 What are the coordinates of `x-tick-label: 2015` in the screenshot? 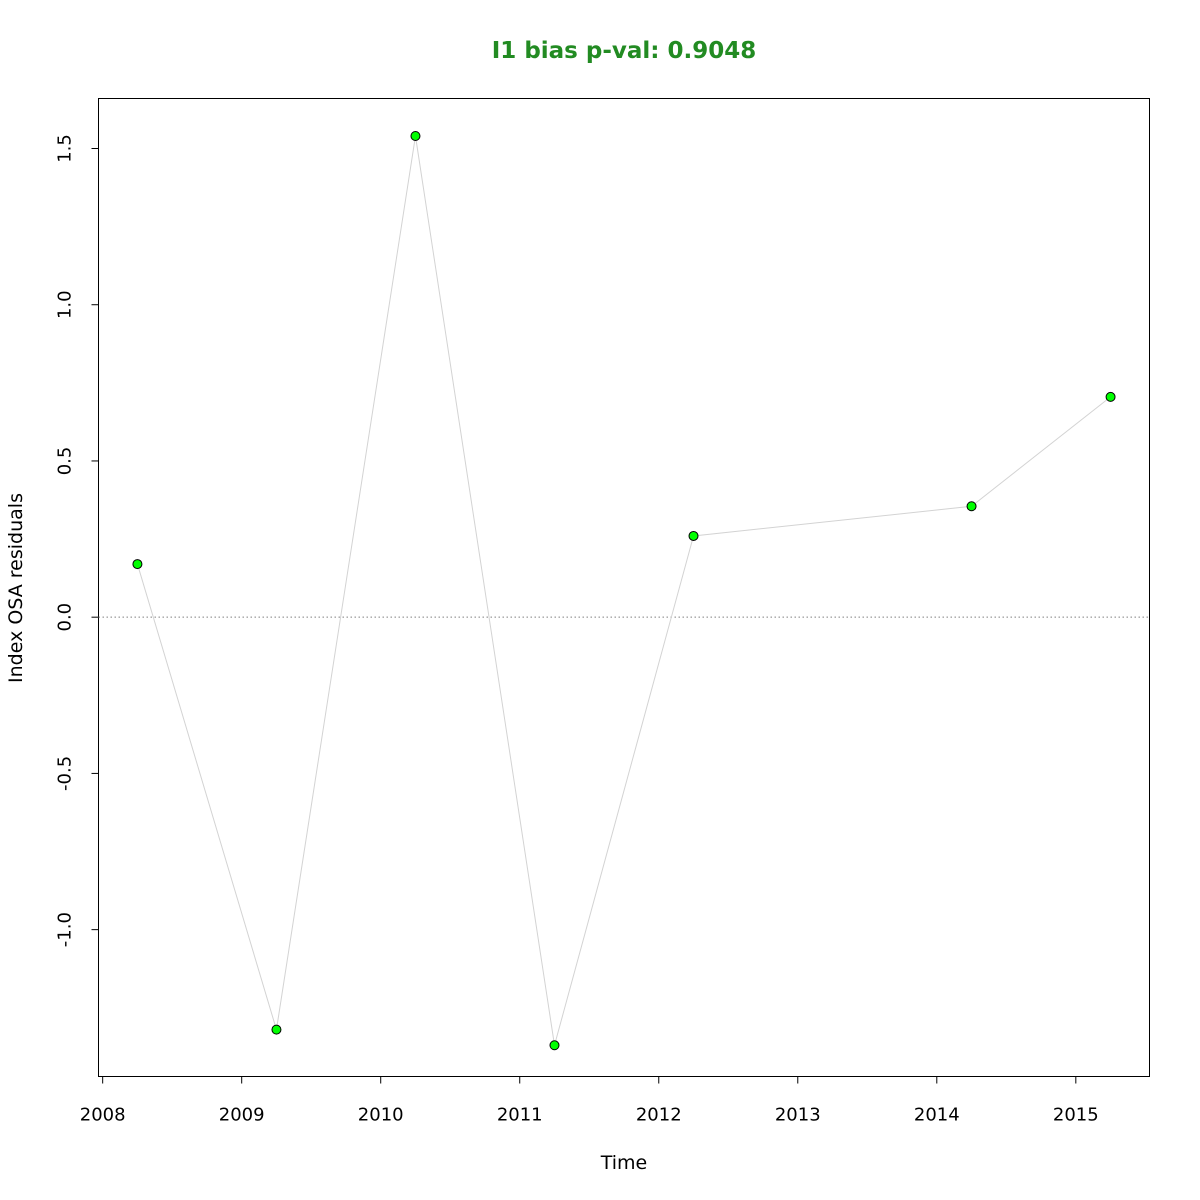 It's located at (1076, 1115).